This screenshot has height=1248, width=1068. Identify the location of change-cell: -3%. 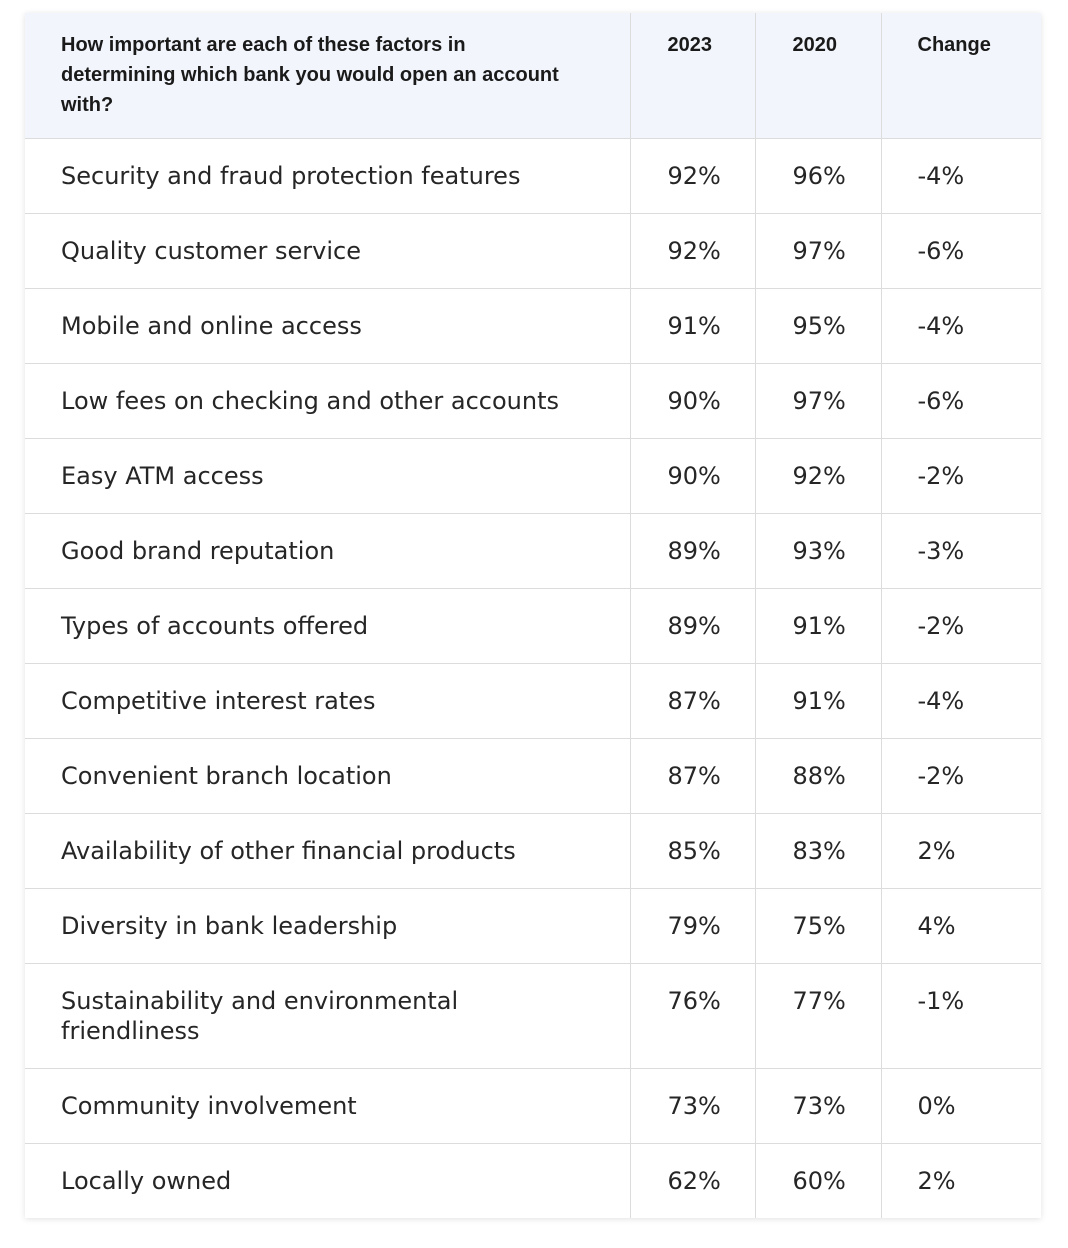
(960, 550).